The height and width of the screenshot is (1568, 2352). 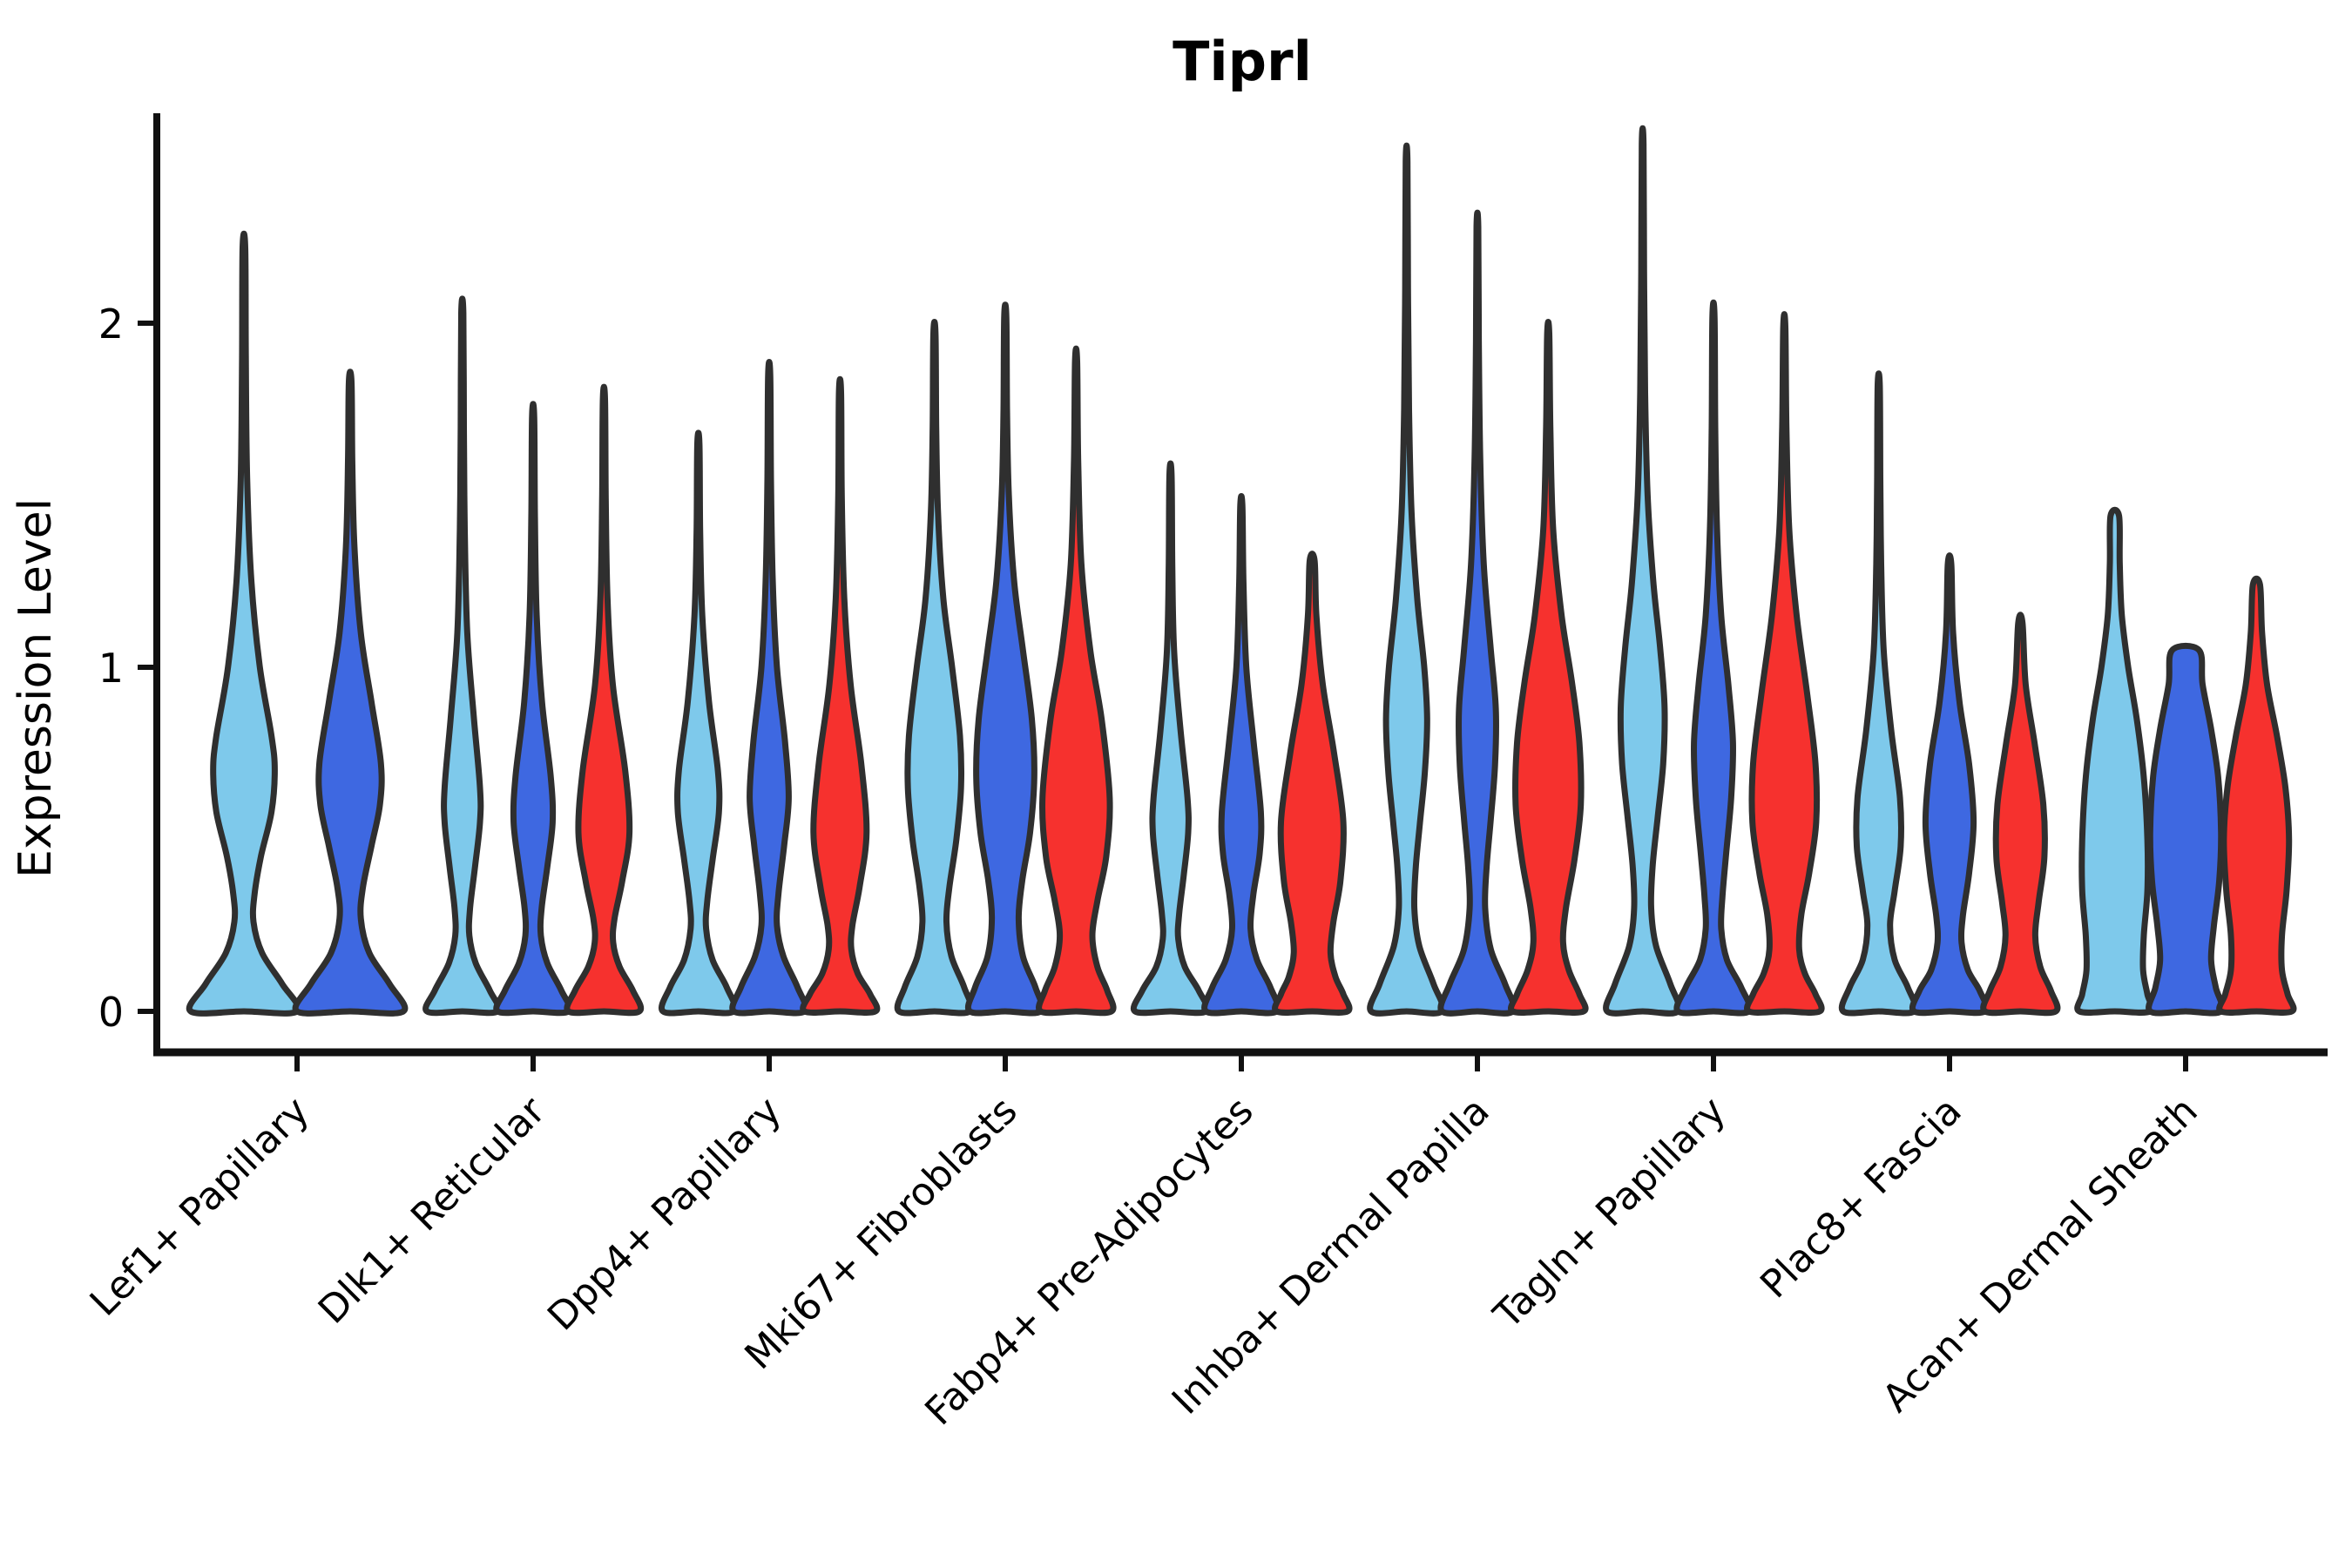 What do you see at coordinates (111, 668) in the screenshot?
I see `y-tick-label: 1` at bounding box center [111, 668].